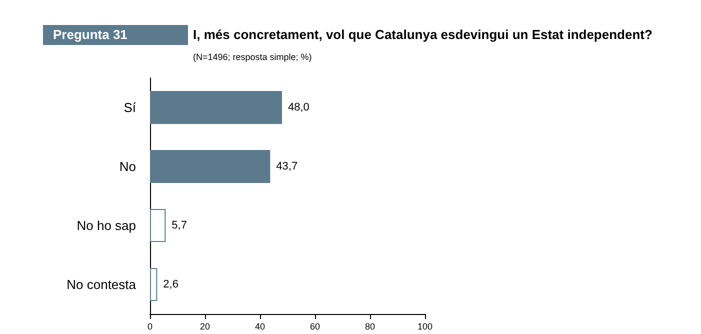  Describe the element at coordinates (370, 327) in the screenshot. I see `x-tick-label: 80` at that location.